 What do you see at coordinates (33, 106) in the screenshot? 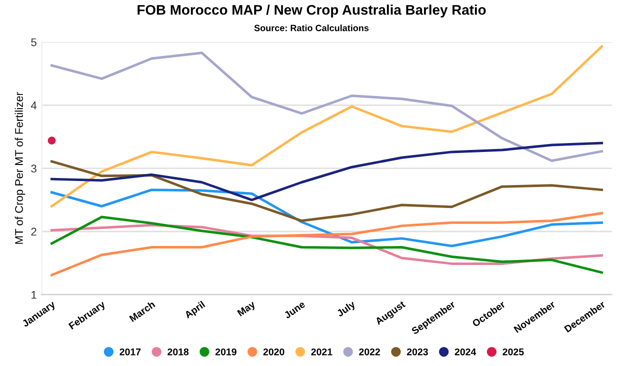
I see `y-tick-label: 4` at bounding box center [33, 106].